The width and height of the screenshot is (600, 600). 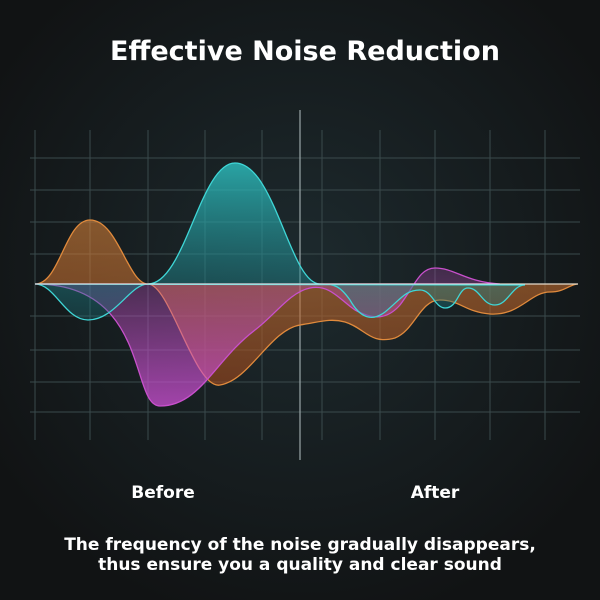 I want to click on after-label: After, so click(x=435, y=493).